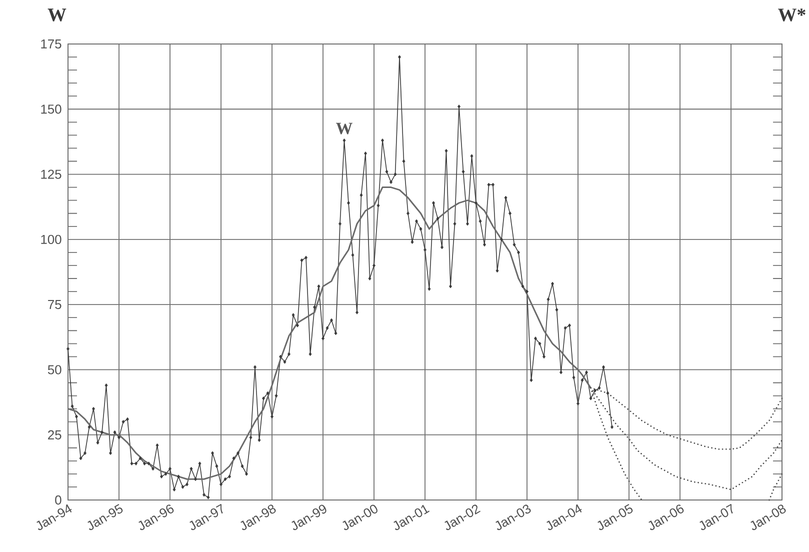 This screenshot has height=552, width=809. I want to click on y-tick-label: 100, so click(51, 239).